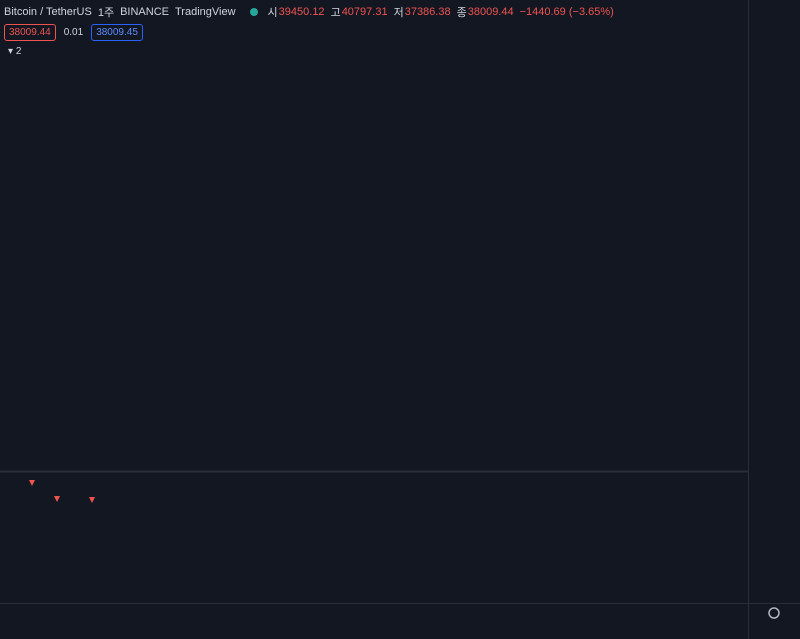  I want to click on ask: 38009.45, so click(117, 32).